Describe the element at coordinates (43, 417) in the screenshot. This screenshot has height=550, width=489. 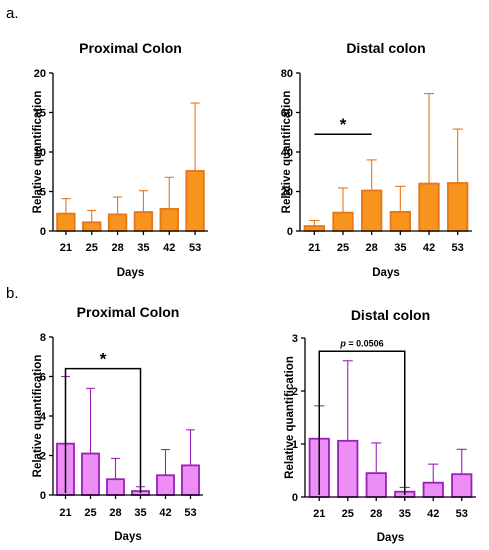
I see `y-tick-label: 4` at that location.